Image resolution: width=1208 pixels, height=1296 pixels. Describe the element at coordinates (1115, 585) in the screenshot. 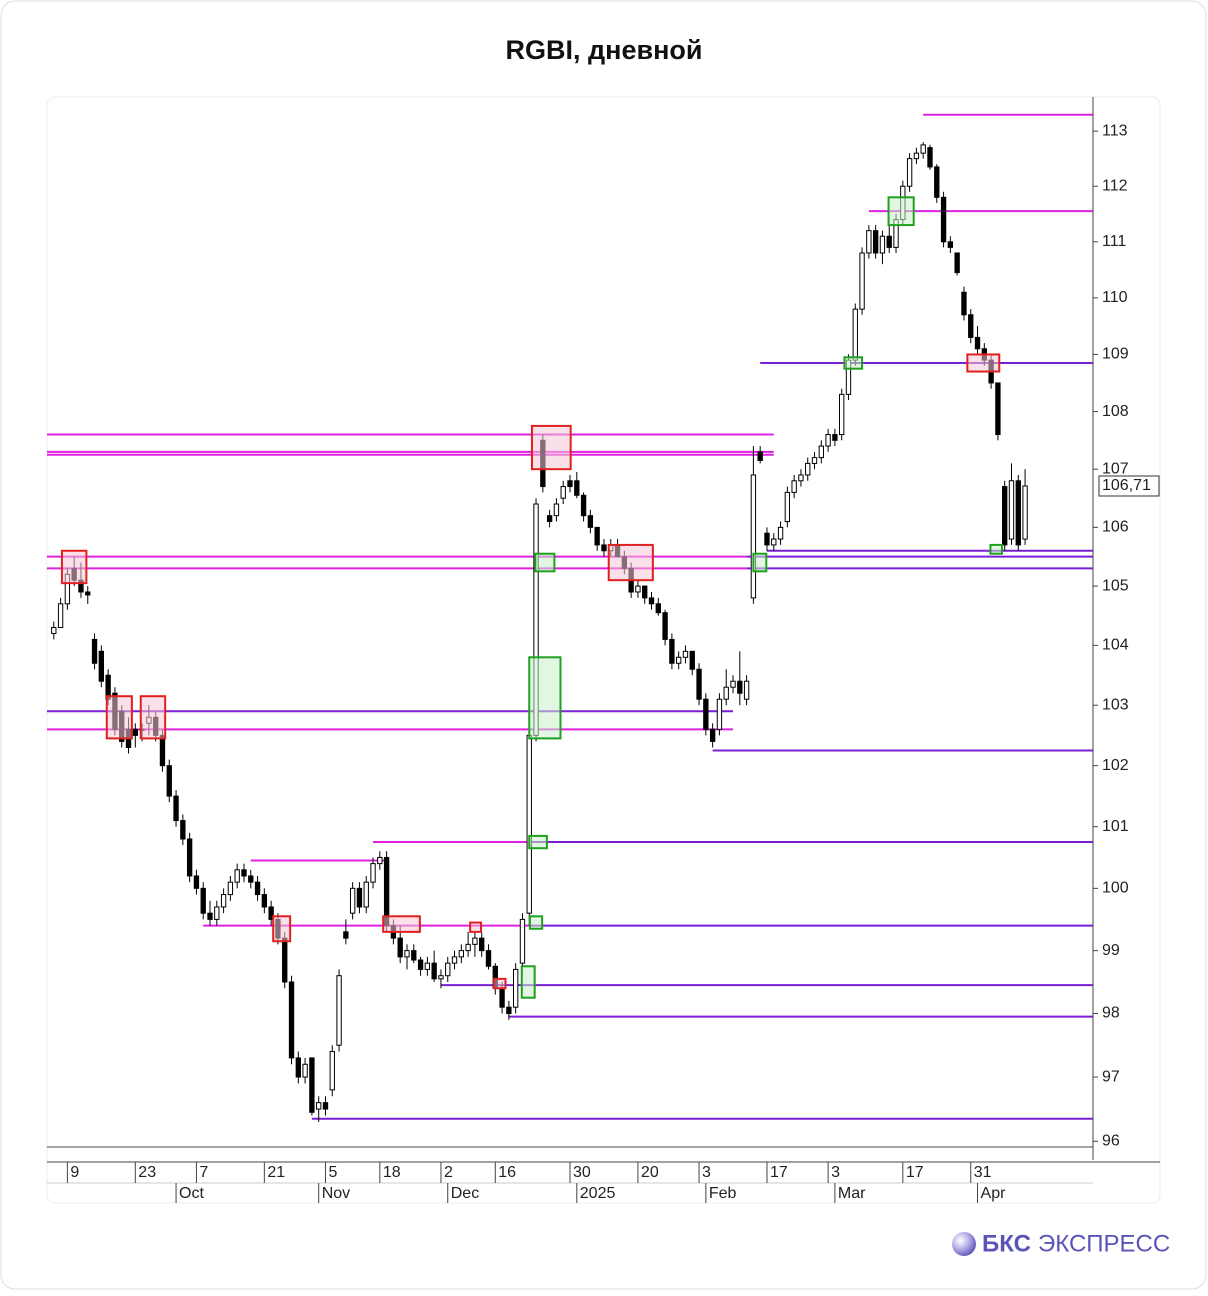

I see `y-tick-label: 105` at that location.